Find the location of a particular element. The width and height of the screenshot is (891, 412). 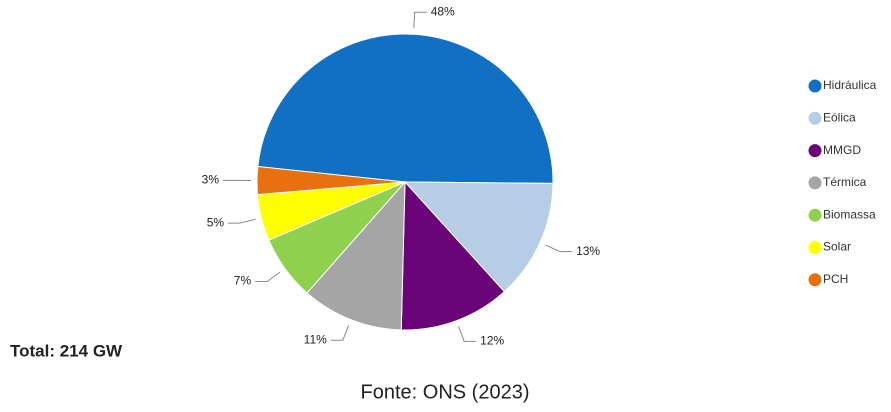

data-label: 7% is located at coordinates (243, 281).